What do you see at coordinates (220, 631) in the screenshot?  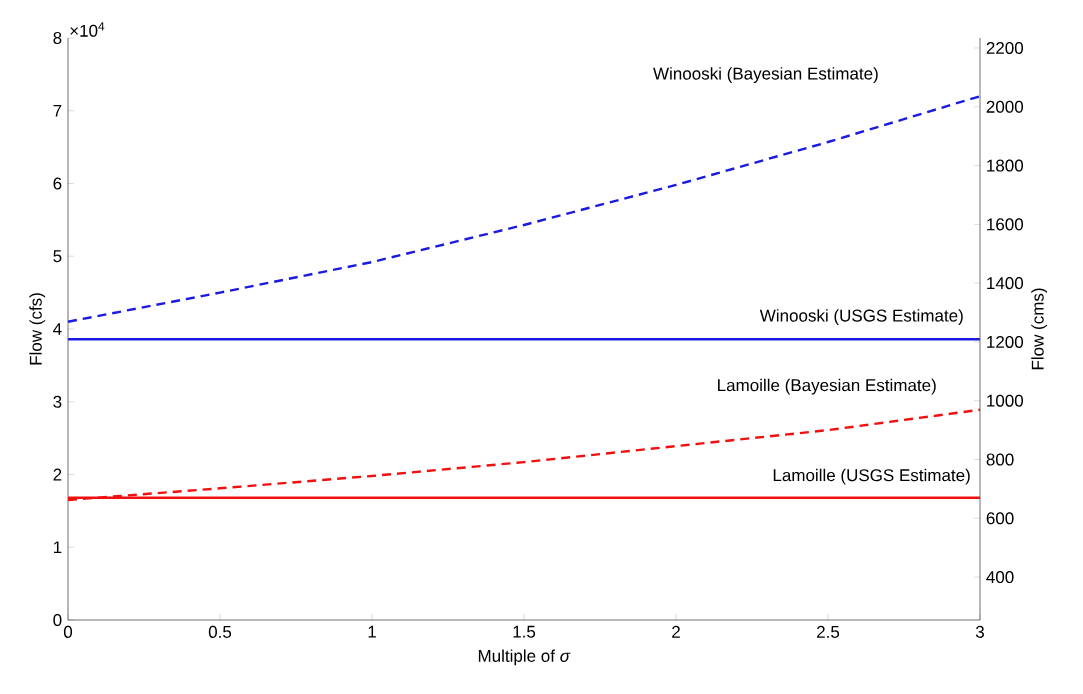 I see `x-tick-label: 0.5` at bounding box center [220, 631].